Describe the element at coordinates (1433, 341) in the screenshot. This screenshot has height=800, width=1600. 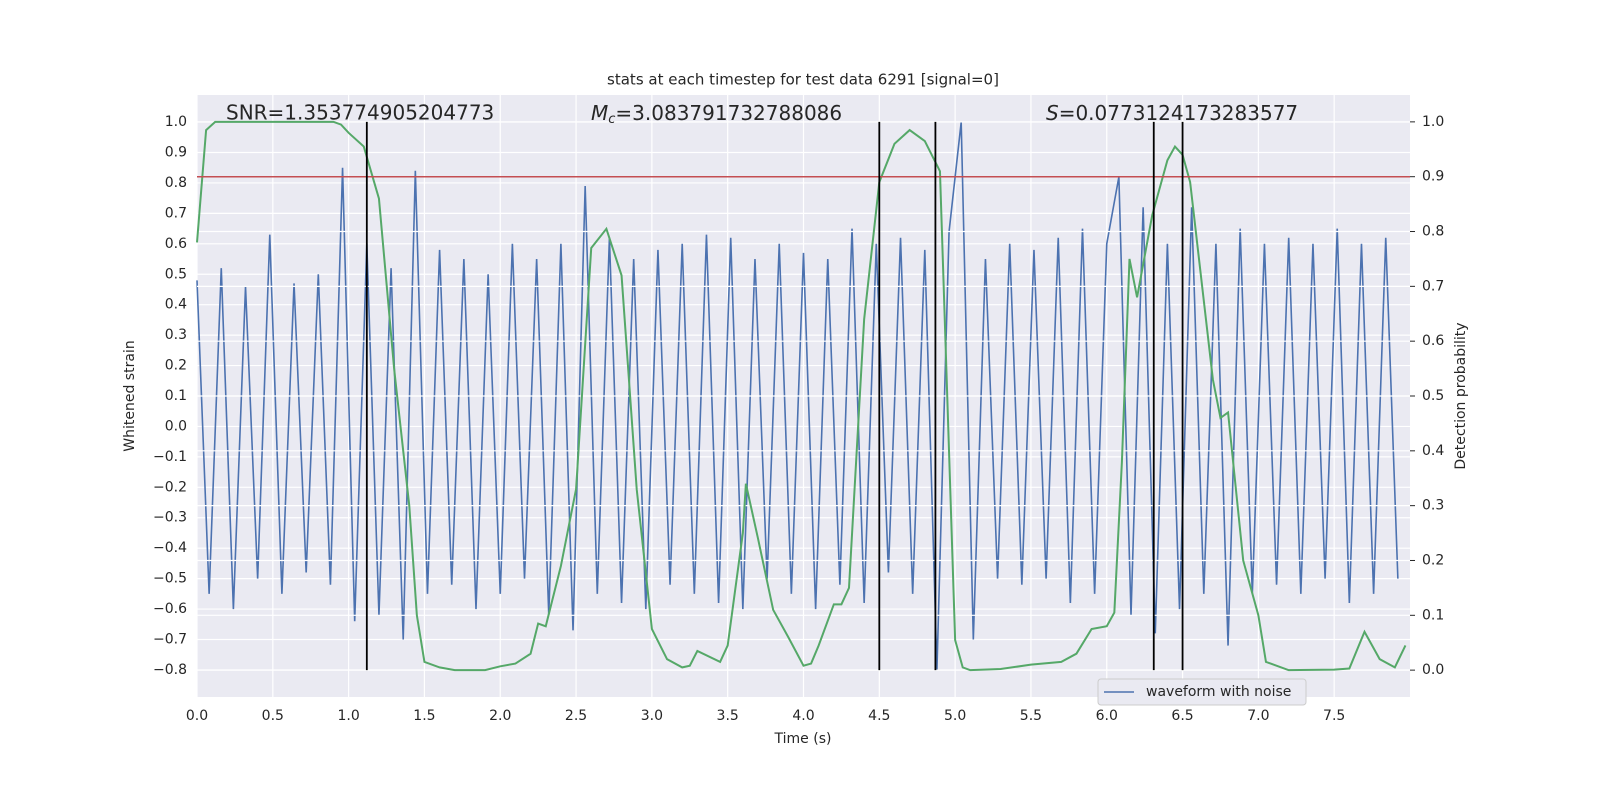
I see `y2-tick-label: 0.6` at that location.